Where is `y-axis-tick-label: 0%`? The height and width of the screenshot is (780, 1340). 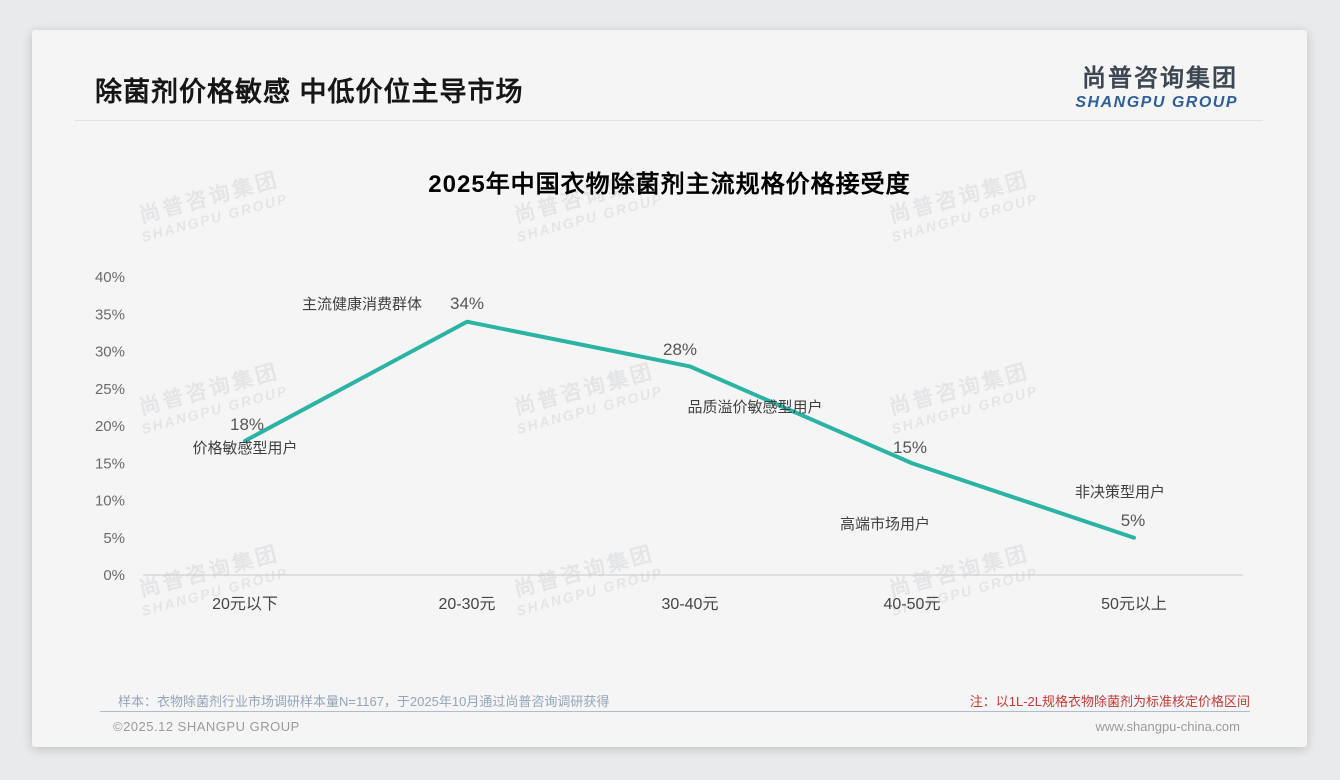 y-axis-tick-label: 0% is located at coordinates (114, 575).